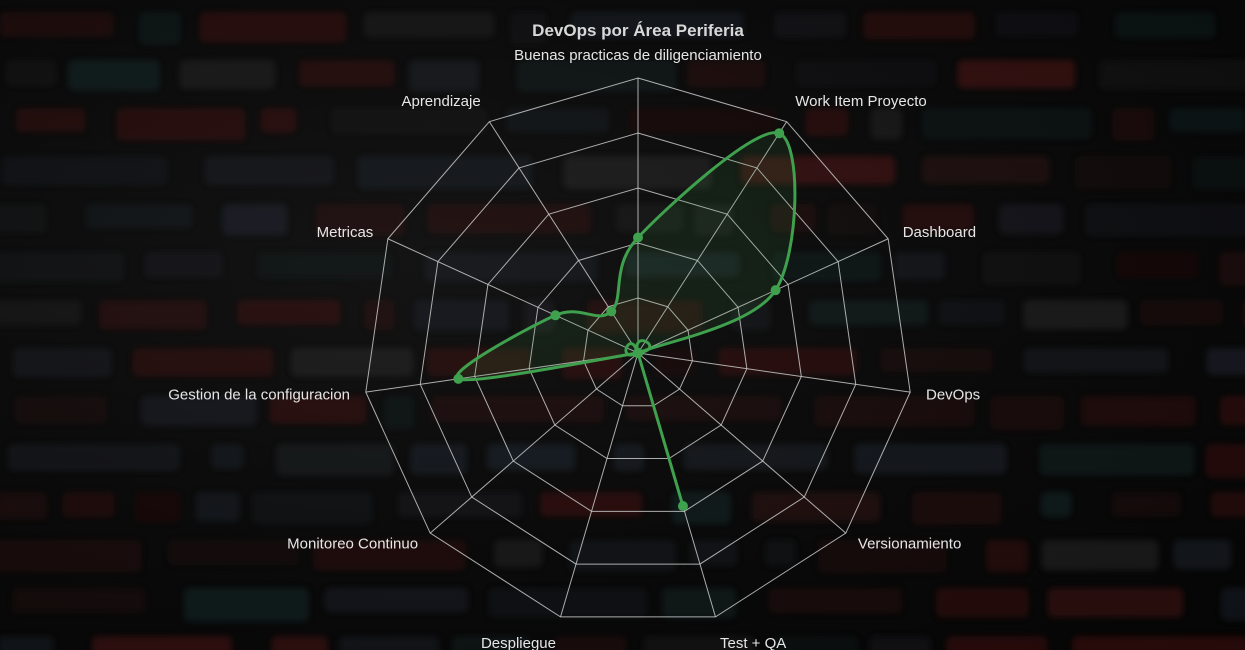  Describe the element at coordinates (909, 544) in the screenshot. I see `axis-label: Versionamiento` at that location.